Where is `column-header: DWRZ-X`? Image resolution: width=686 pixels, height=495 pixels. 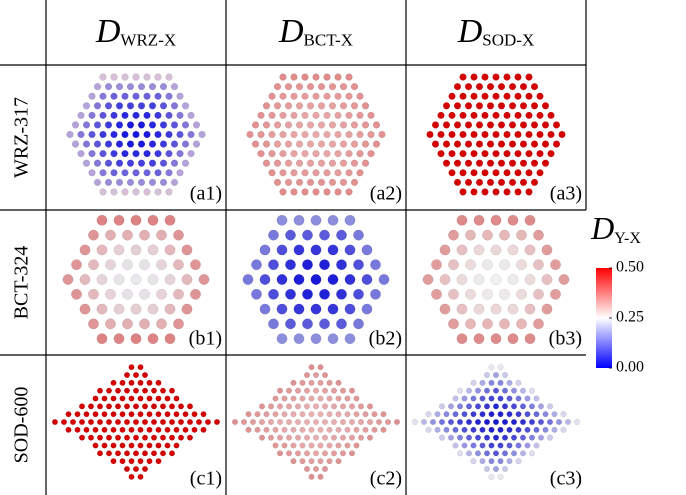
column-header: DWRZ-X is located at coordinates (135, 31).